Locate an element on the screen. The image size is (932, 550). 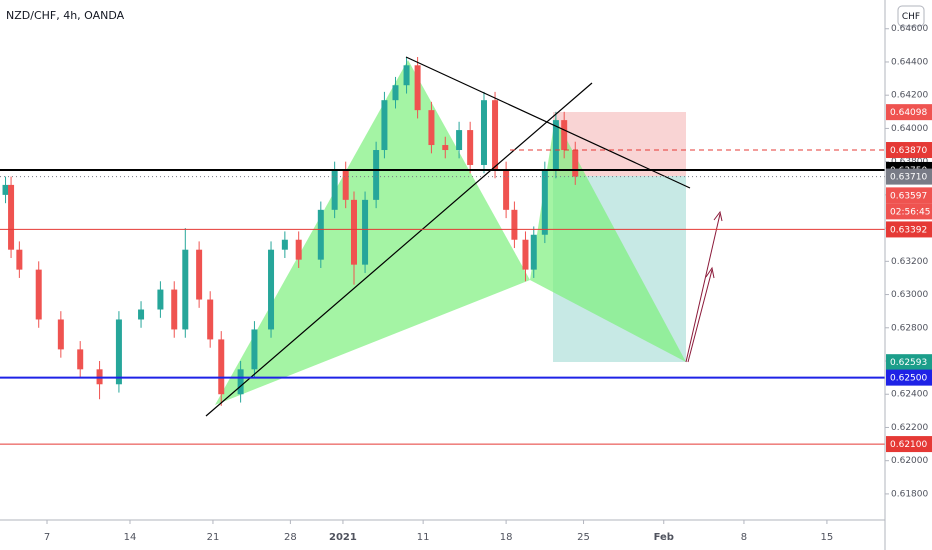
currency-label: CHF is located at coordinates (911, 17).